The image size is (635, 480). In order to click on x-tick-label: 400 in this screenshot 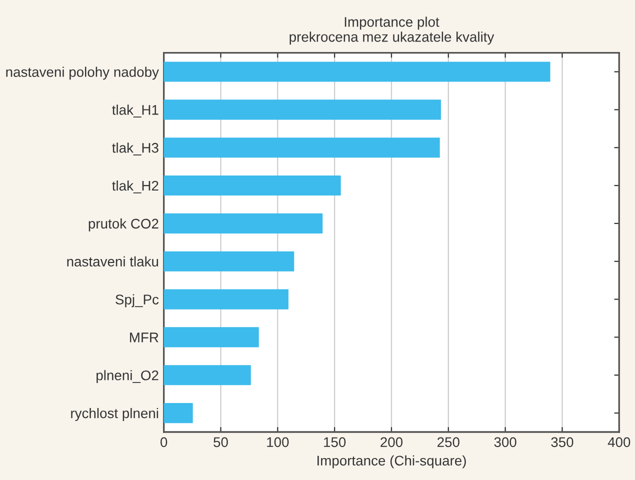, I will do `click(619, 442)`.